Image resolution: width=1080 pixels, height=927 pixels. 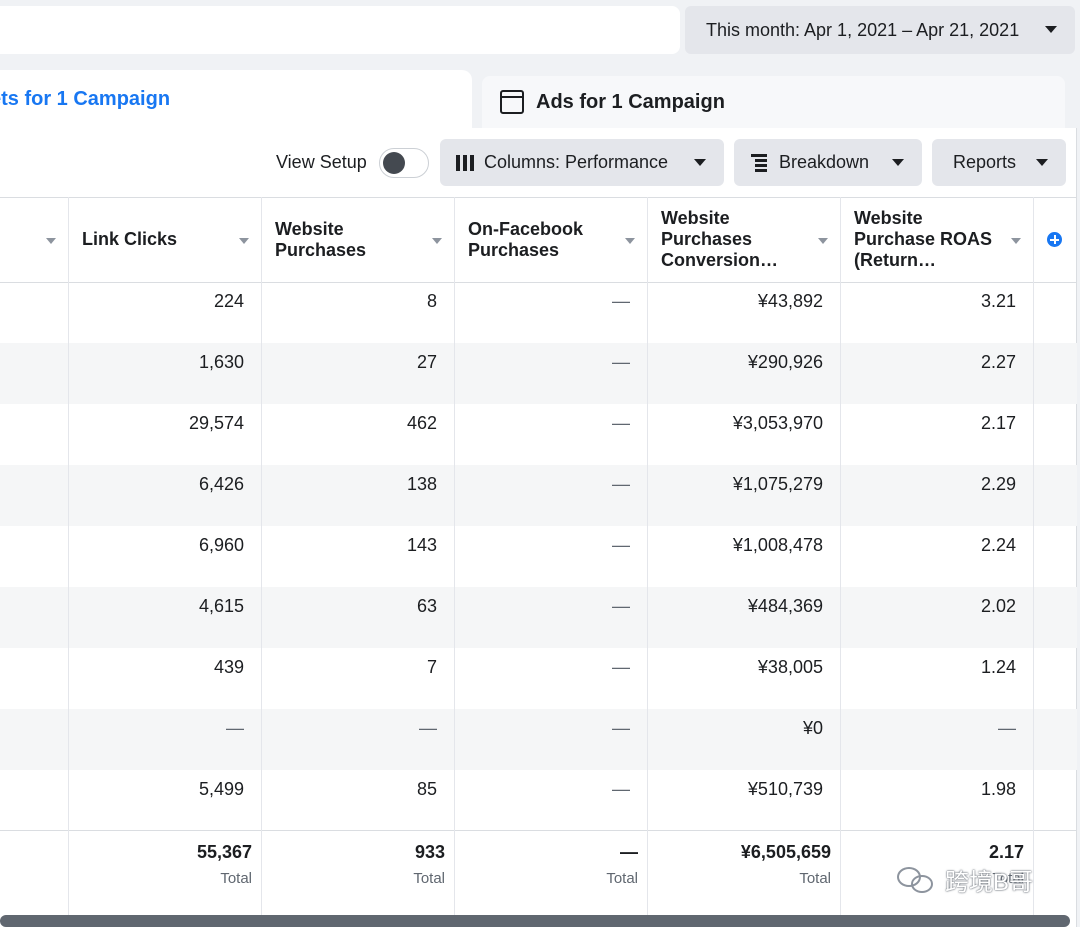 What do you see at coordinates (824, 162) in the screenshot?
I see `breakdown-button-label: Breakdown` at bounding box center [824, 162].